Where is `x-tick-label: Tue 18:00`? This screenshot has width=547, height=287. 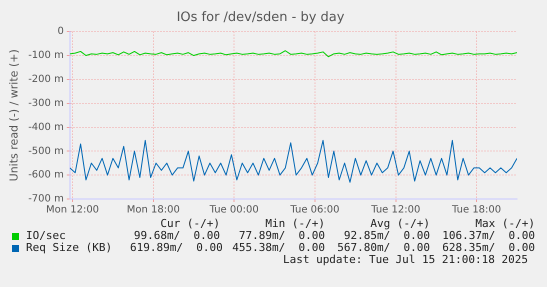
x-tick-label: Tue 18:00 is located at coordinates (476, 210).